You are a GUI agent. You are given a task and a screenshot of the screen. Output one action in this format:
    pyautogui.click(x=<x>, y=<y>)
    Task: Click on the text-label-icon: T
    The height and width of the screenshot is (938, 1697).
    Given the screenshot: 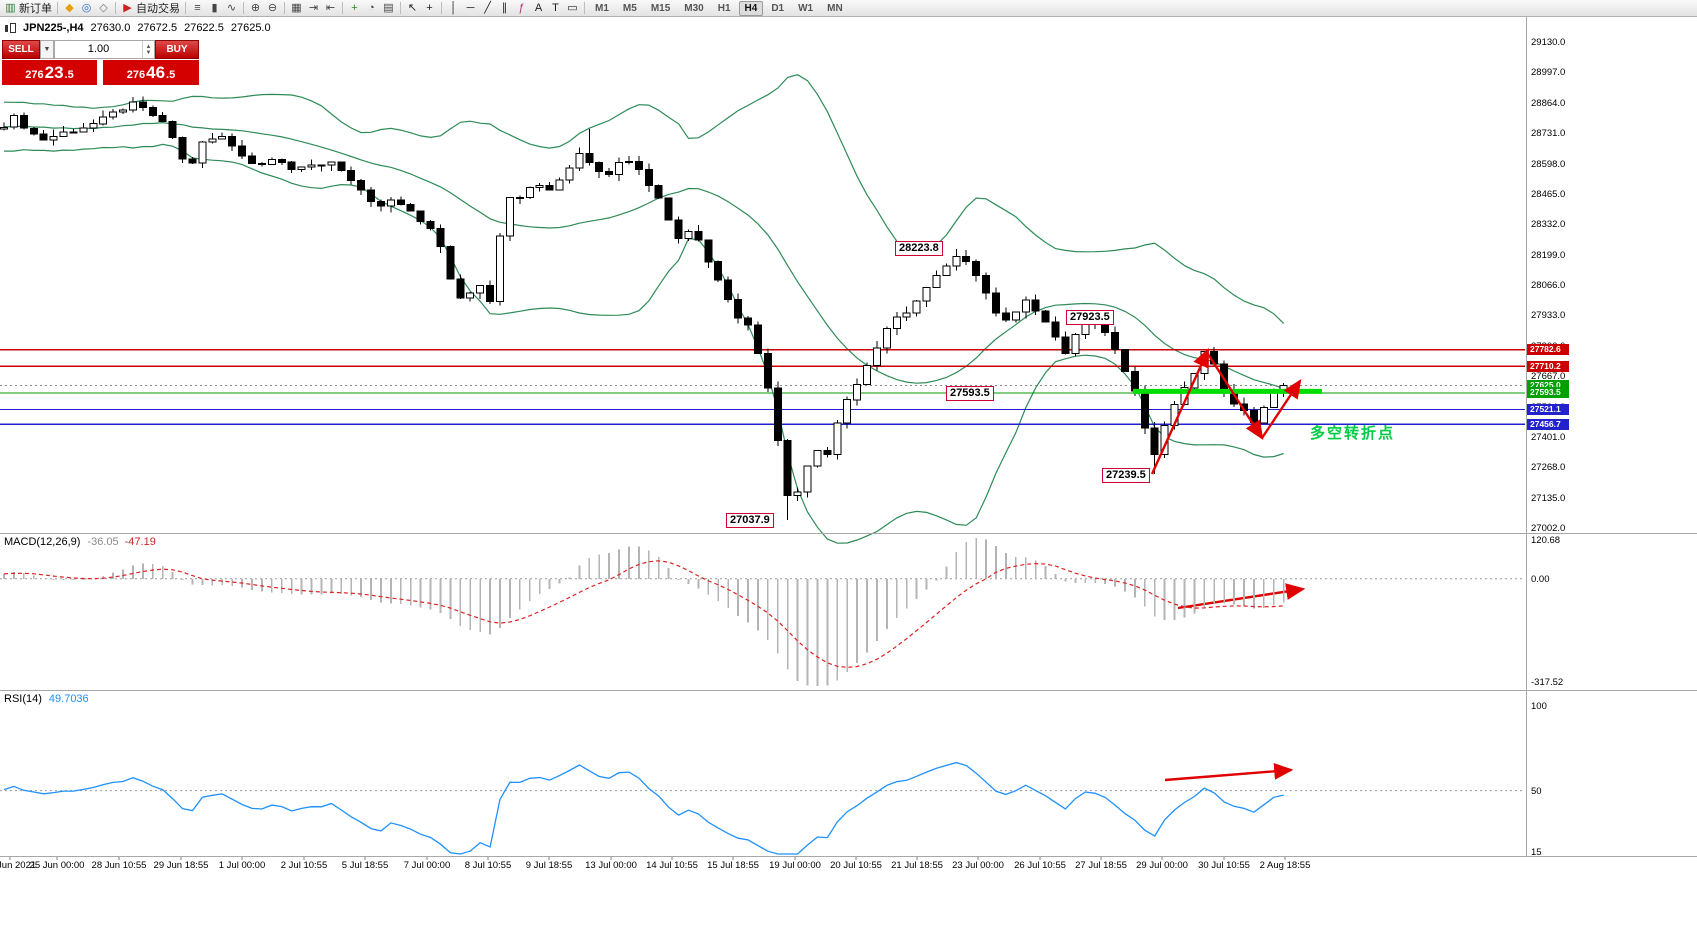 What is the action you would take?
    pyautogui.click(x=555, y=8)
    